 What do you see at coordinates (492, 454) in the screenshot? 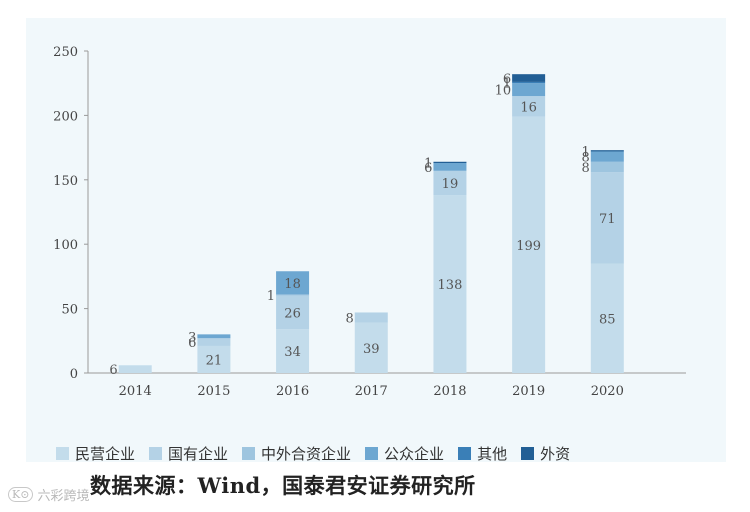
I see `legend-label: 其他` at bounding box center [492, 454].